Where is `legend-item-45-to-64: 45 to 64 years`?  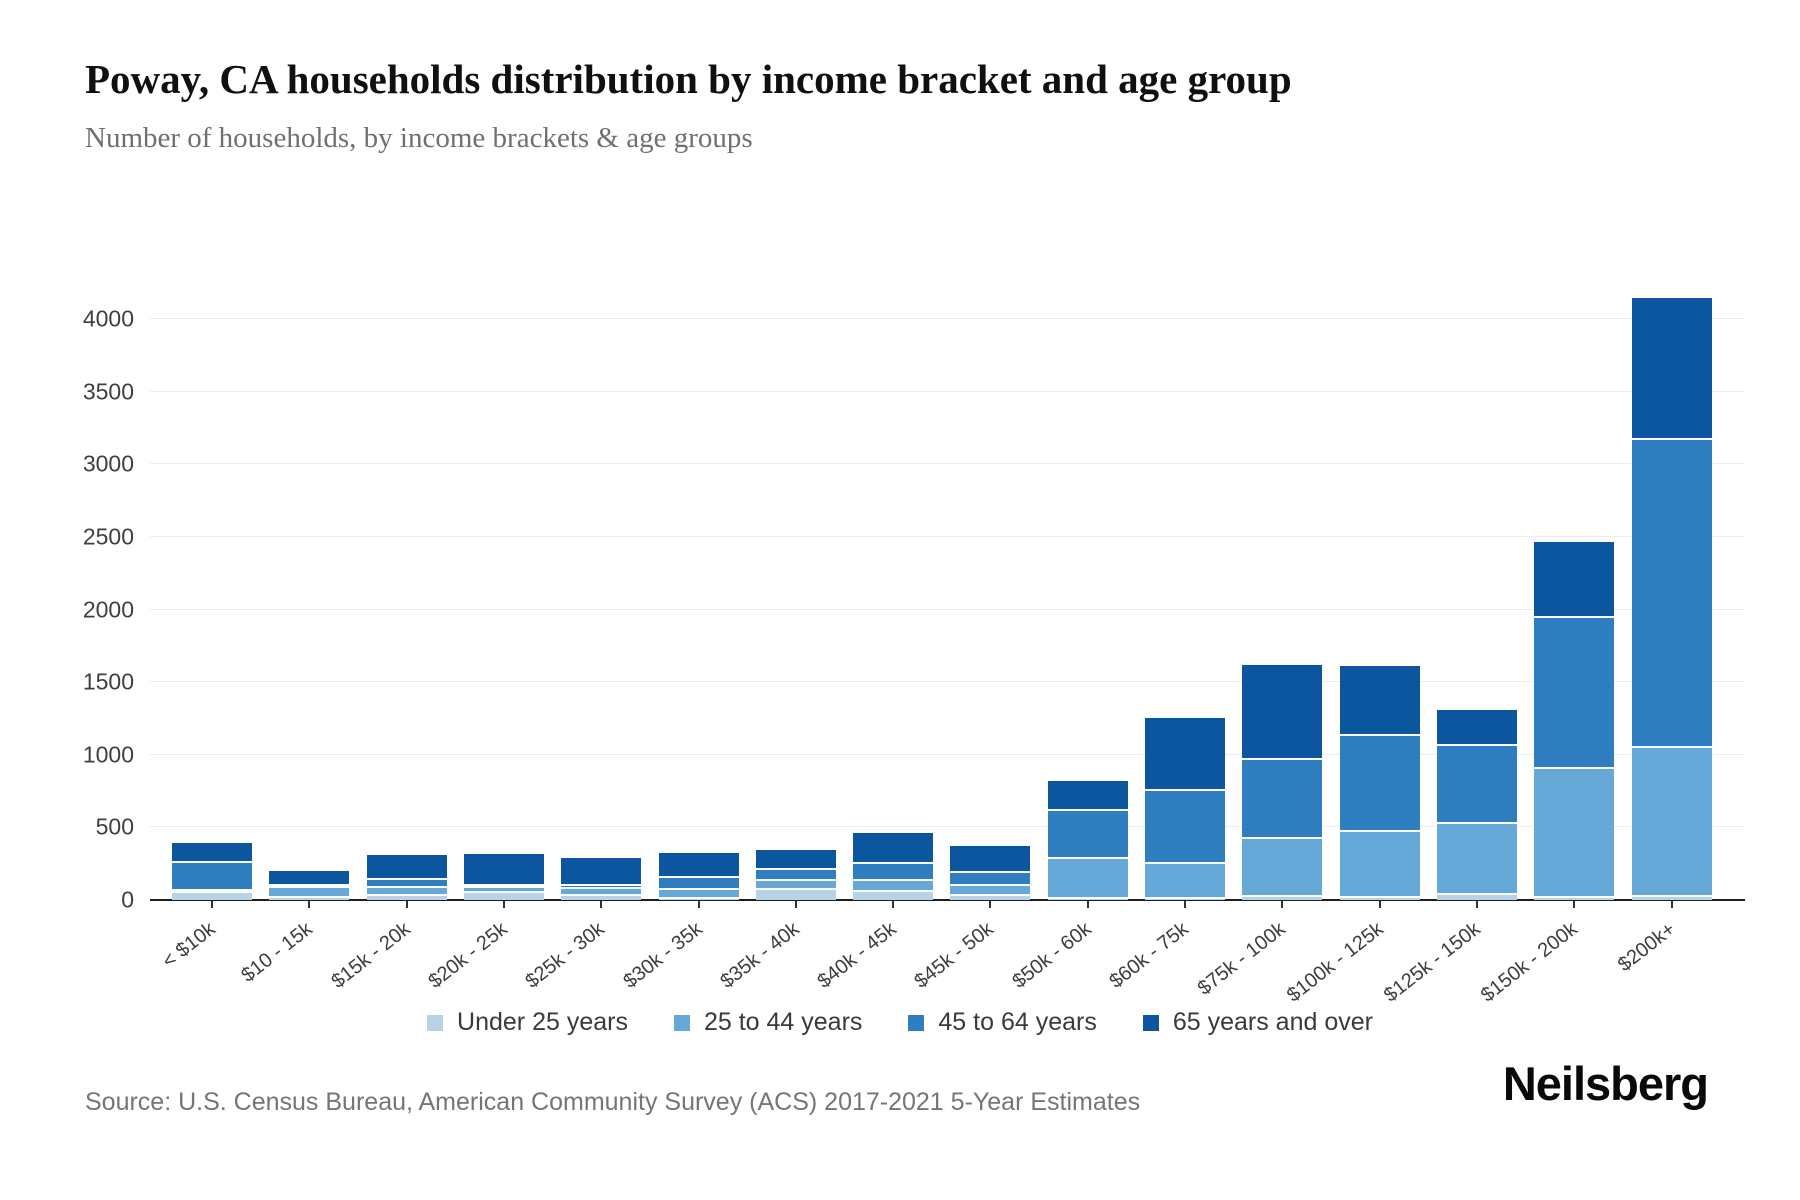
legend-item-45-to-64: 45 to 64 years is located at coordinates (1002, 1022).